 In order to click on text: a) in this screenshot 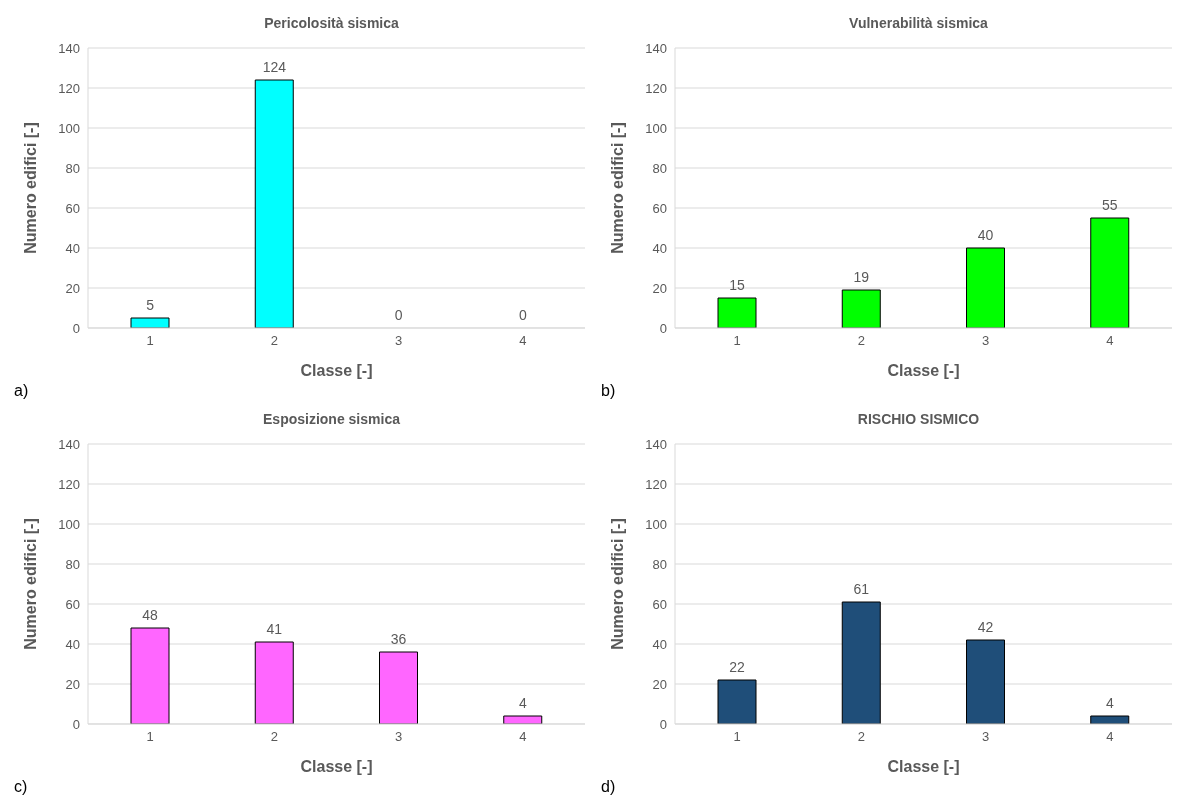, I will do `click(21, 391)`.